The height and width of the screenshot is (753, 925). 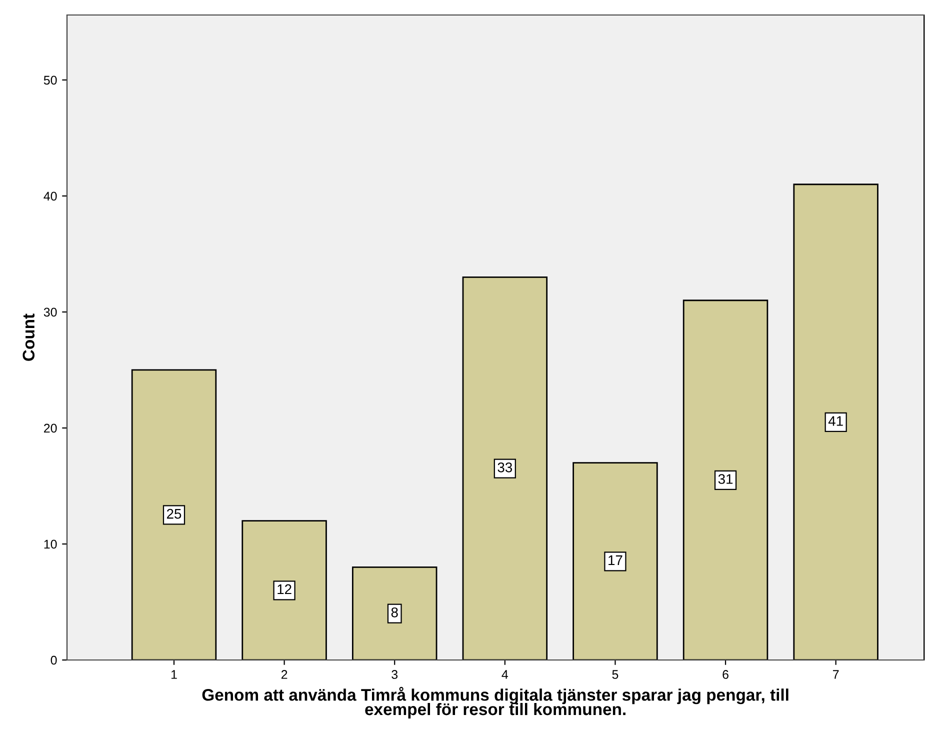 I want to click on y-axis-title: Count, so click(x=28, y=337).